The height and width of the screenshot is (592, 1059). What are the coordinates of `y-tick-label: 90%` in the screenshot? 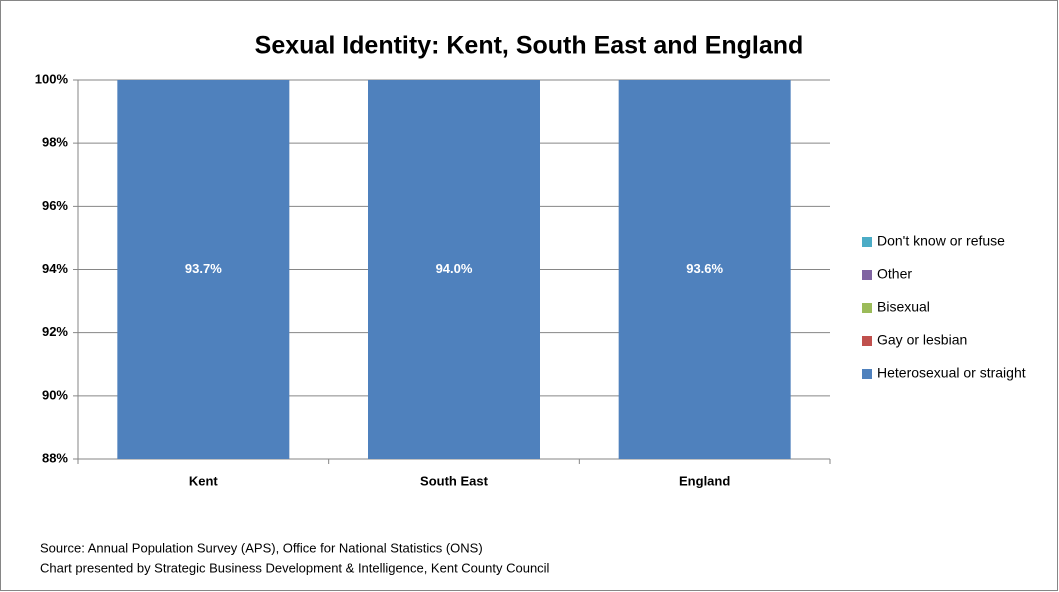 It's located at (55, 394).